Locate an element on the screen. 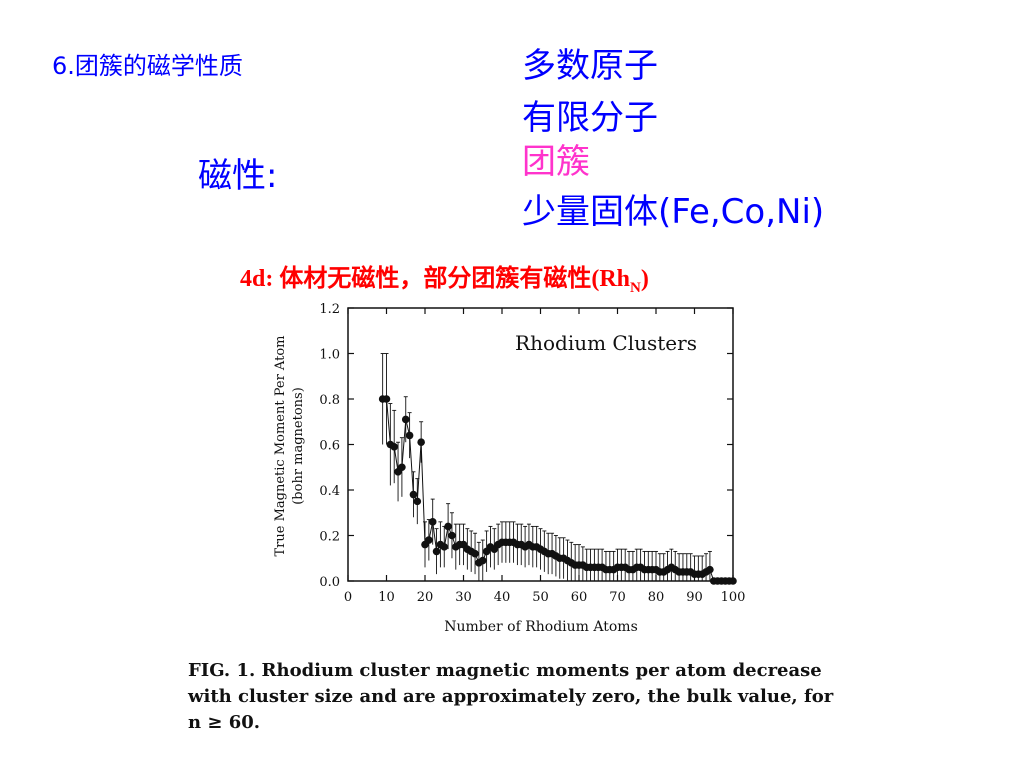  y-tick-label: 0.2 is located at coordinates (329, 537).